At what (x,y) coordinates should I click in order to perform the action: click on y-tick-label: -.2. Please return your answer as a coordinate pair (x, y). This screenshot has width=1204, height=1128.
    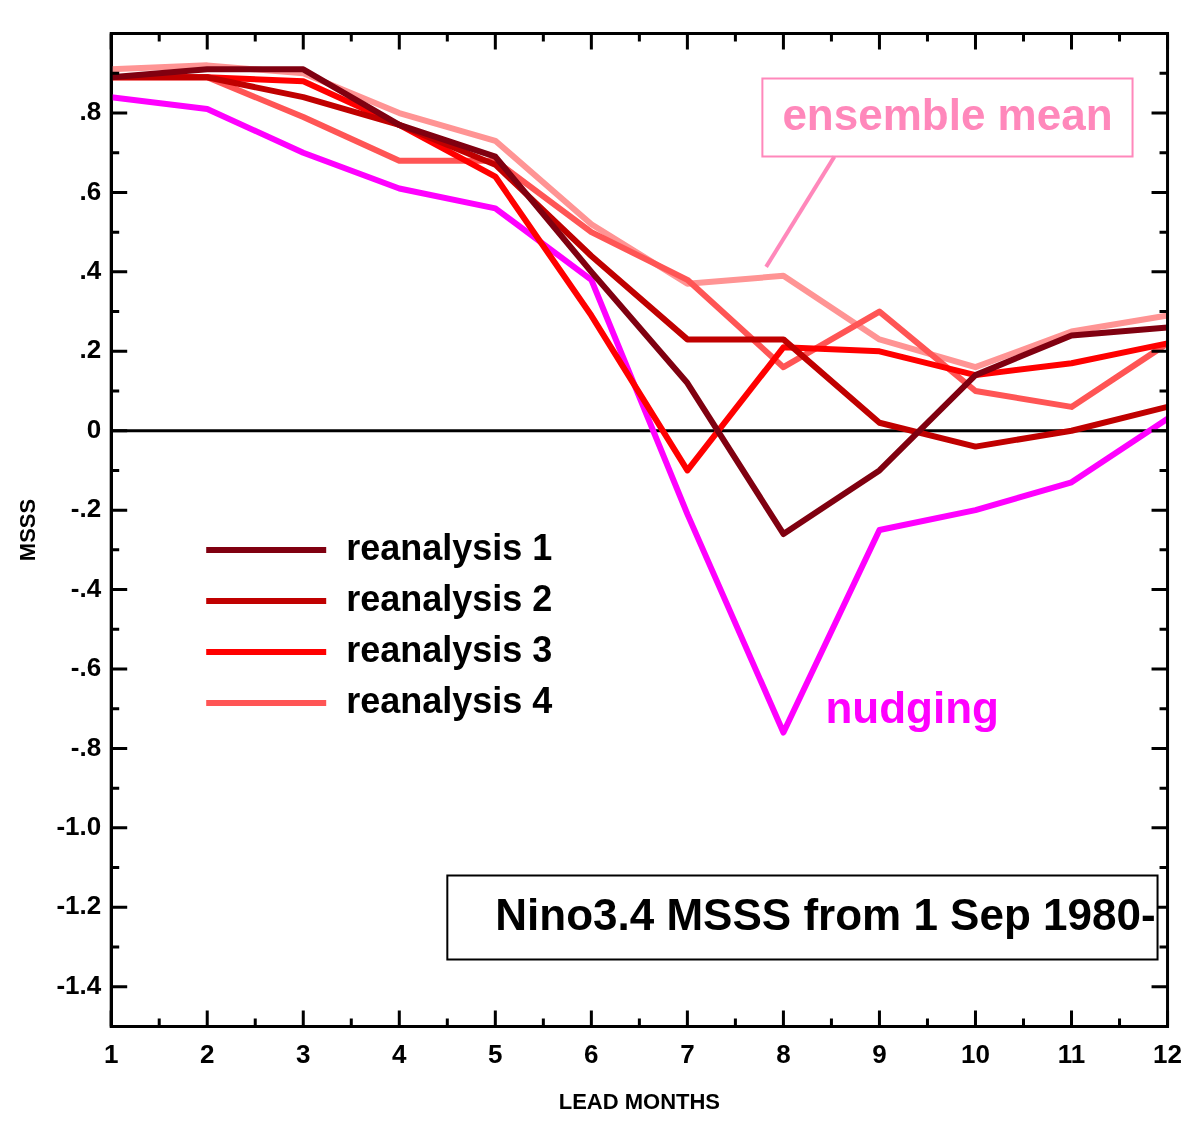
    Looking at the image, I should click on (86, 508).